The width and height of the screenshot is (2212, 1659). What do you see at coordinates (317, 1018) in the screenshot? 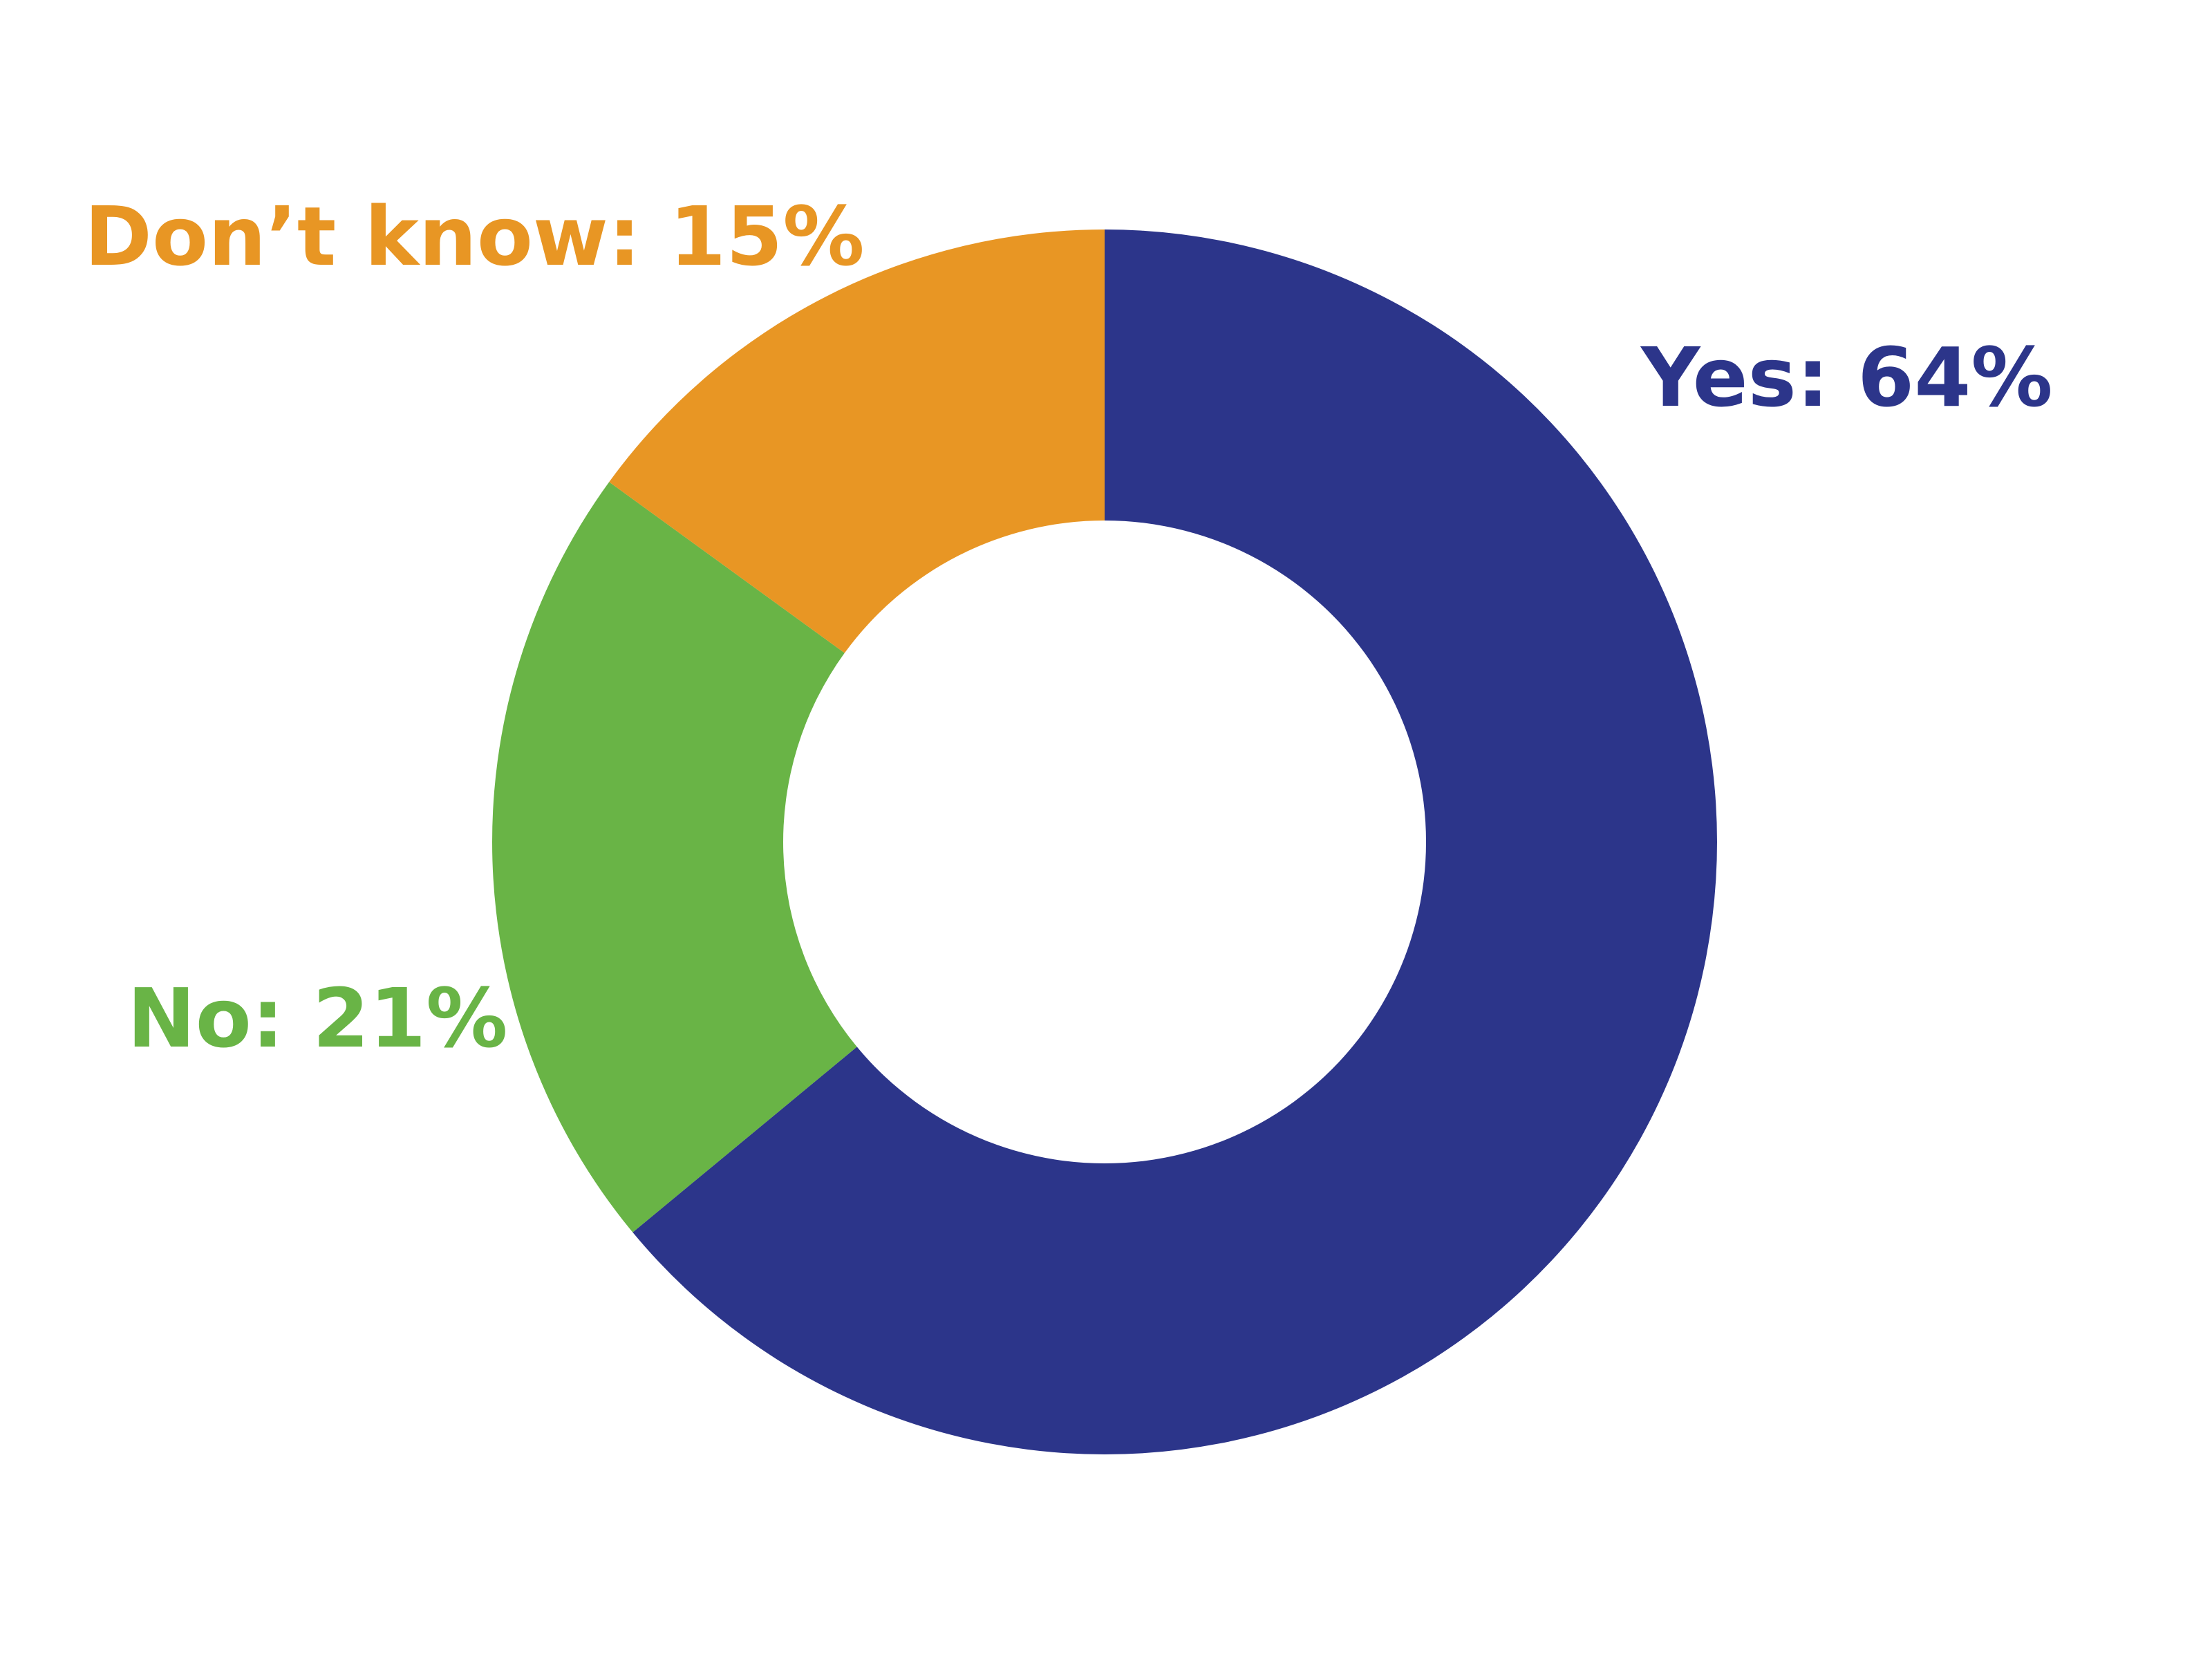
I see `data-label: No: 21%` at bounding box center [317, 1018].